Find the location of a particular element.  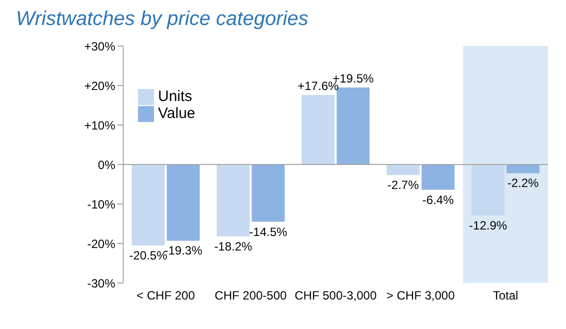

x-tick-label: CHF 500-3,000 is located at coordinates (335, 295).